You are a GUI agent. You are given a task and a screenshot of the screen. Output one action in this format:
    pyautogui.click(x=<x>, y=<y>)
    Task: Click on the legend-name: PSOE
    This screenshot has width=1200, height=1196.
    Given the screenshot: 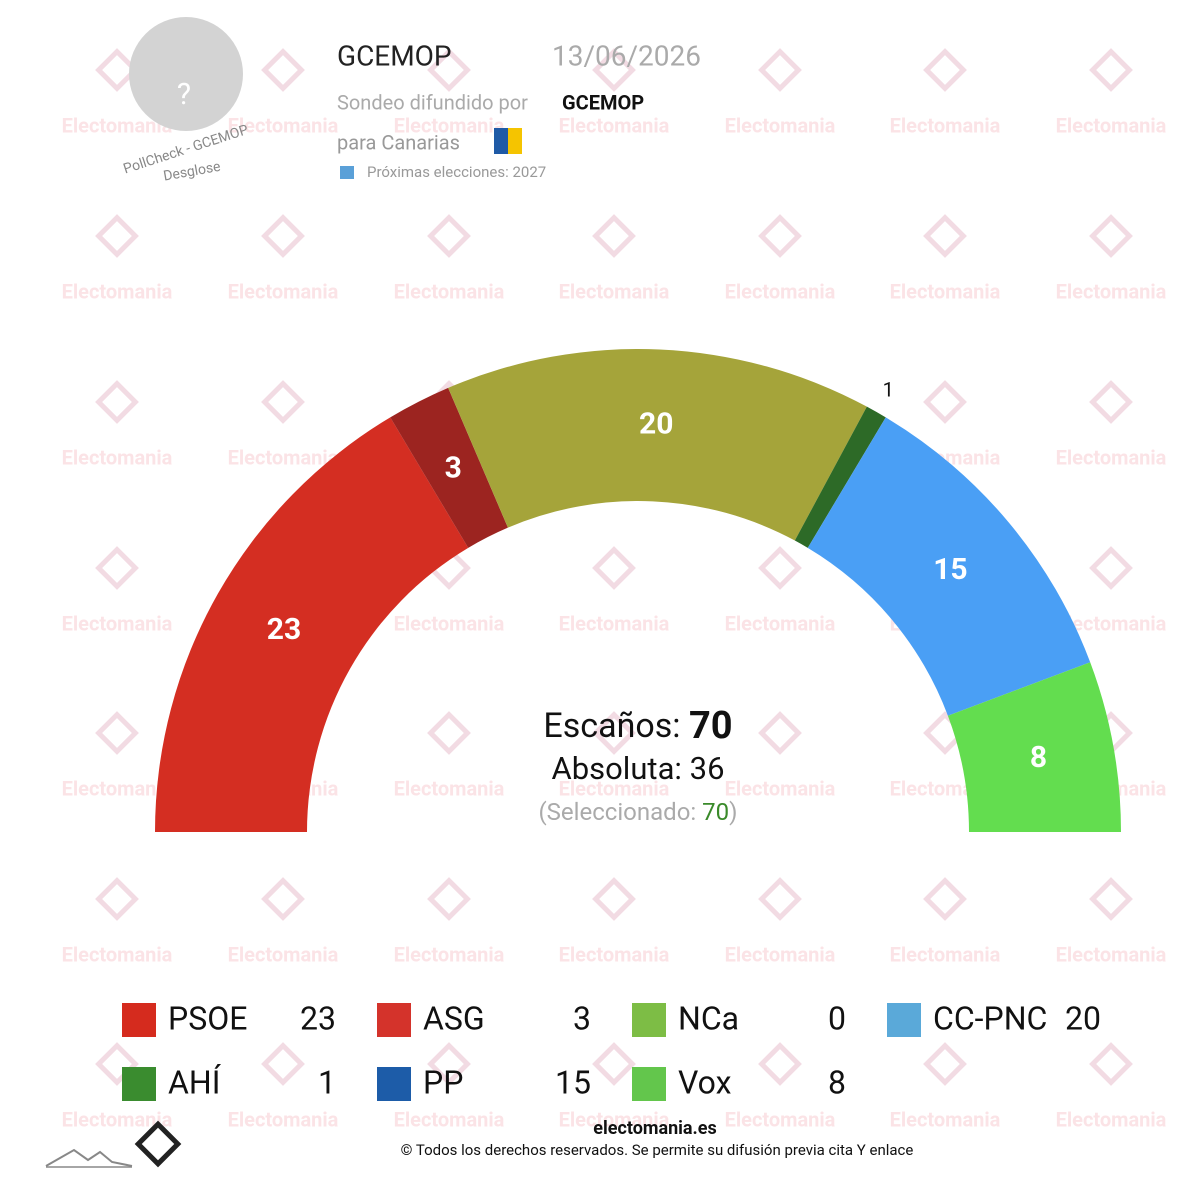 What is the action you would take?
    pyautogui.click(x=207, y=1018)
    